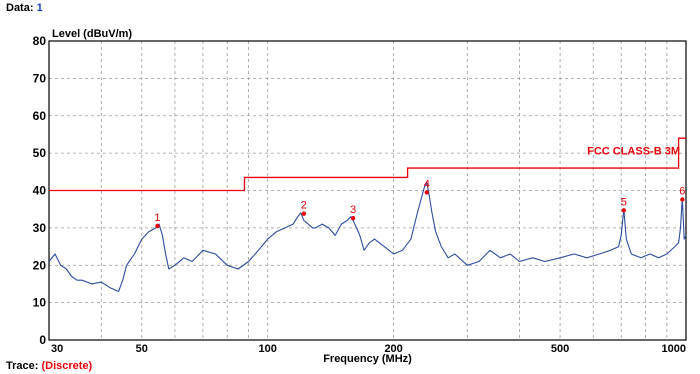 The height and width of the screenshot is (374, 700). I want to click on y-tick-label: 60, so click(40, 116).